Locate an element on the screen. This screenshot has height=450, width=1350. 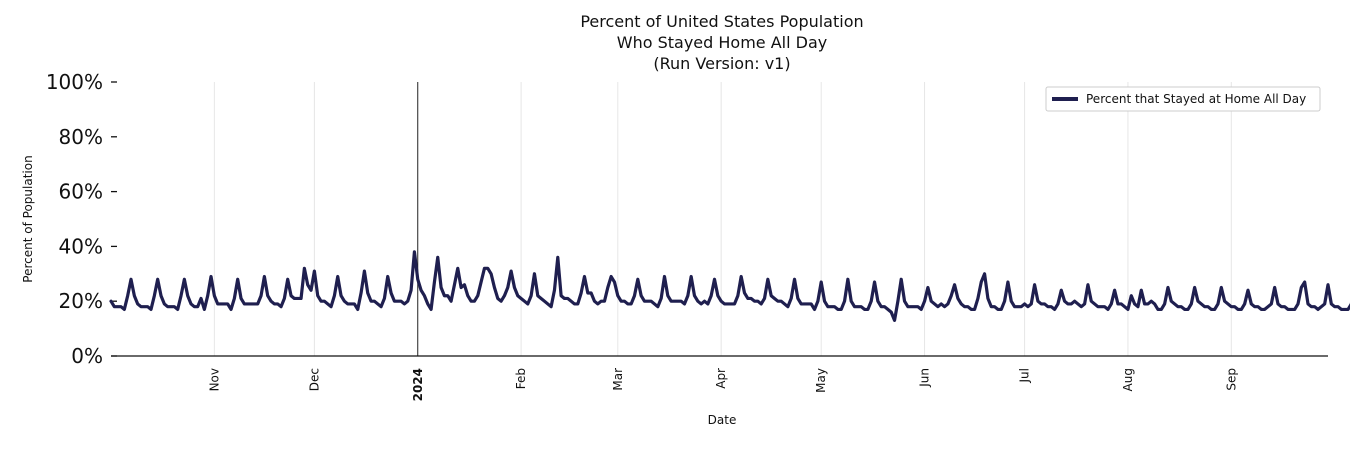
y-tick-label: 20% is located at coordinates (81, 301).